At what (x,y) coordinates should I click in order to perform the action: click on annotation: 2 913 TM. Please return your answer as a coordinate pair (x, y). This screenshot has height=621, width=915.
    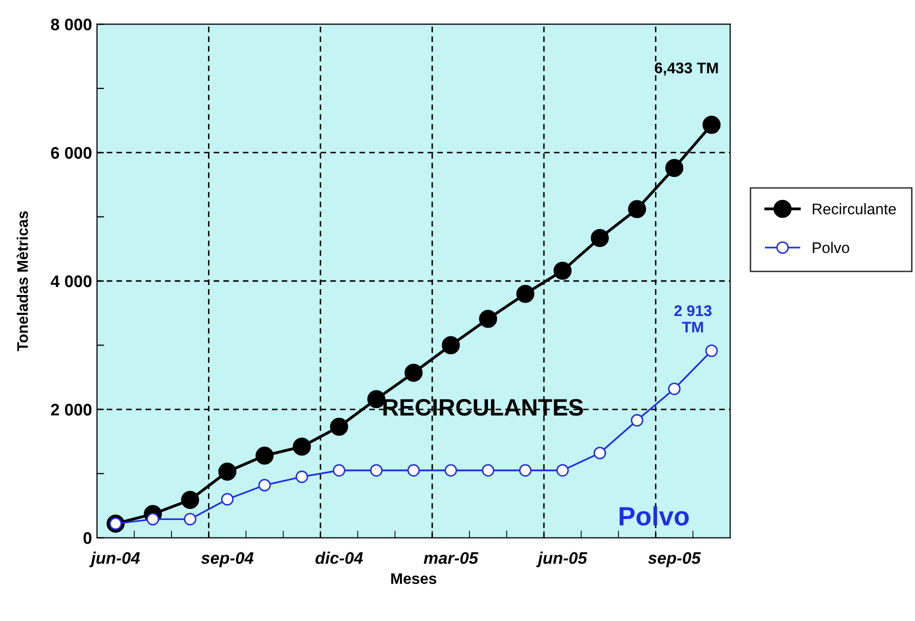
    Looking at the image, I should click on (693, 318).